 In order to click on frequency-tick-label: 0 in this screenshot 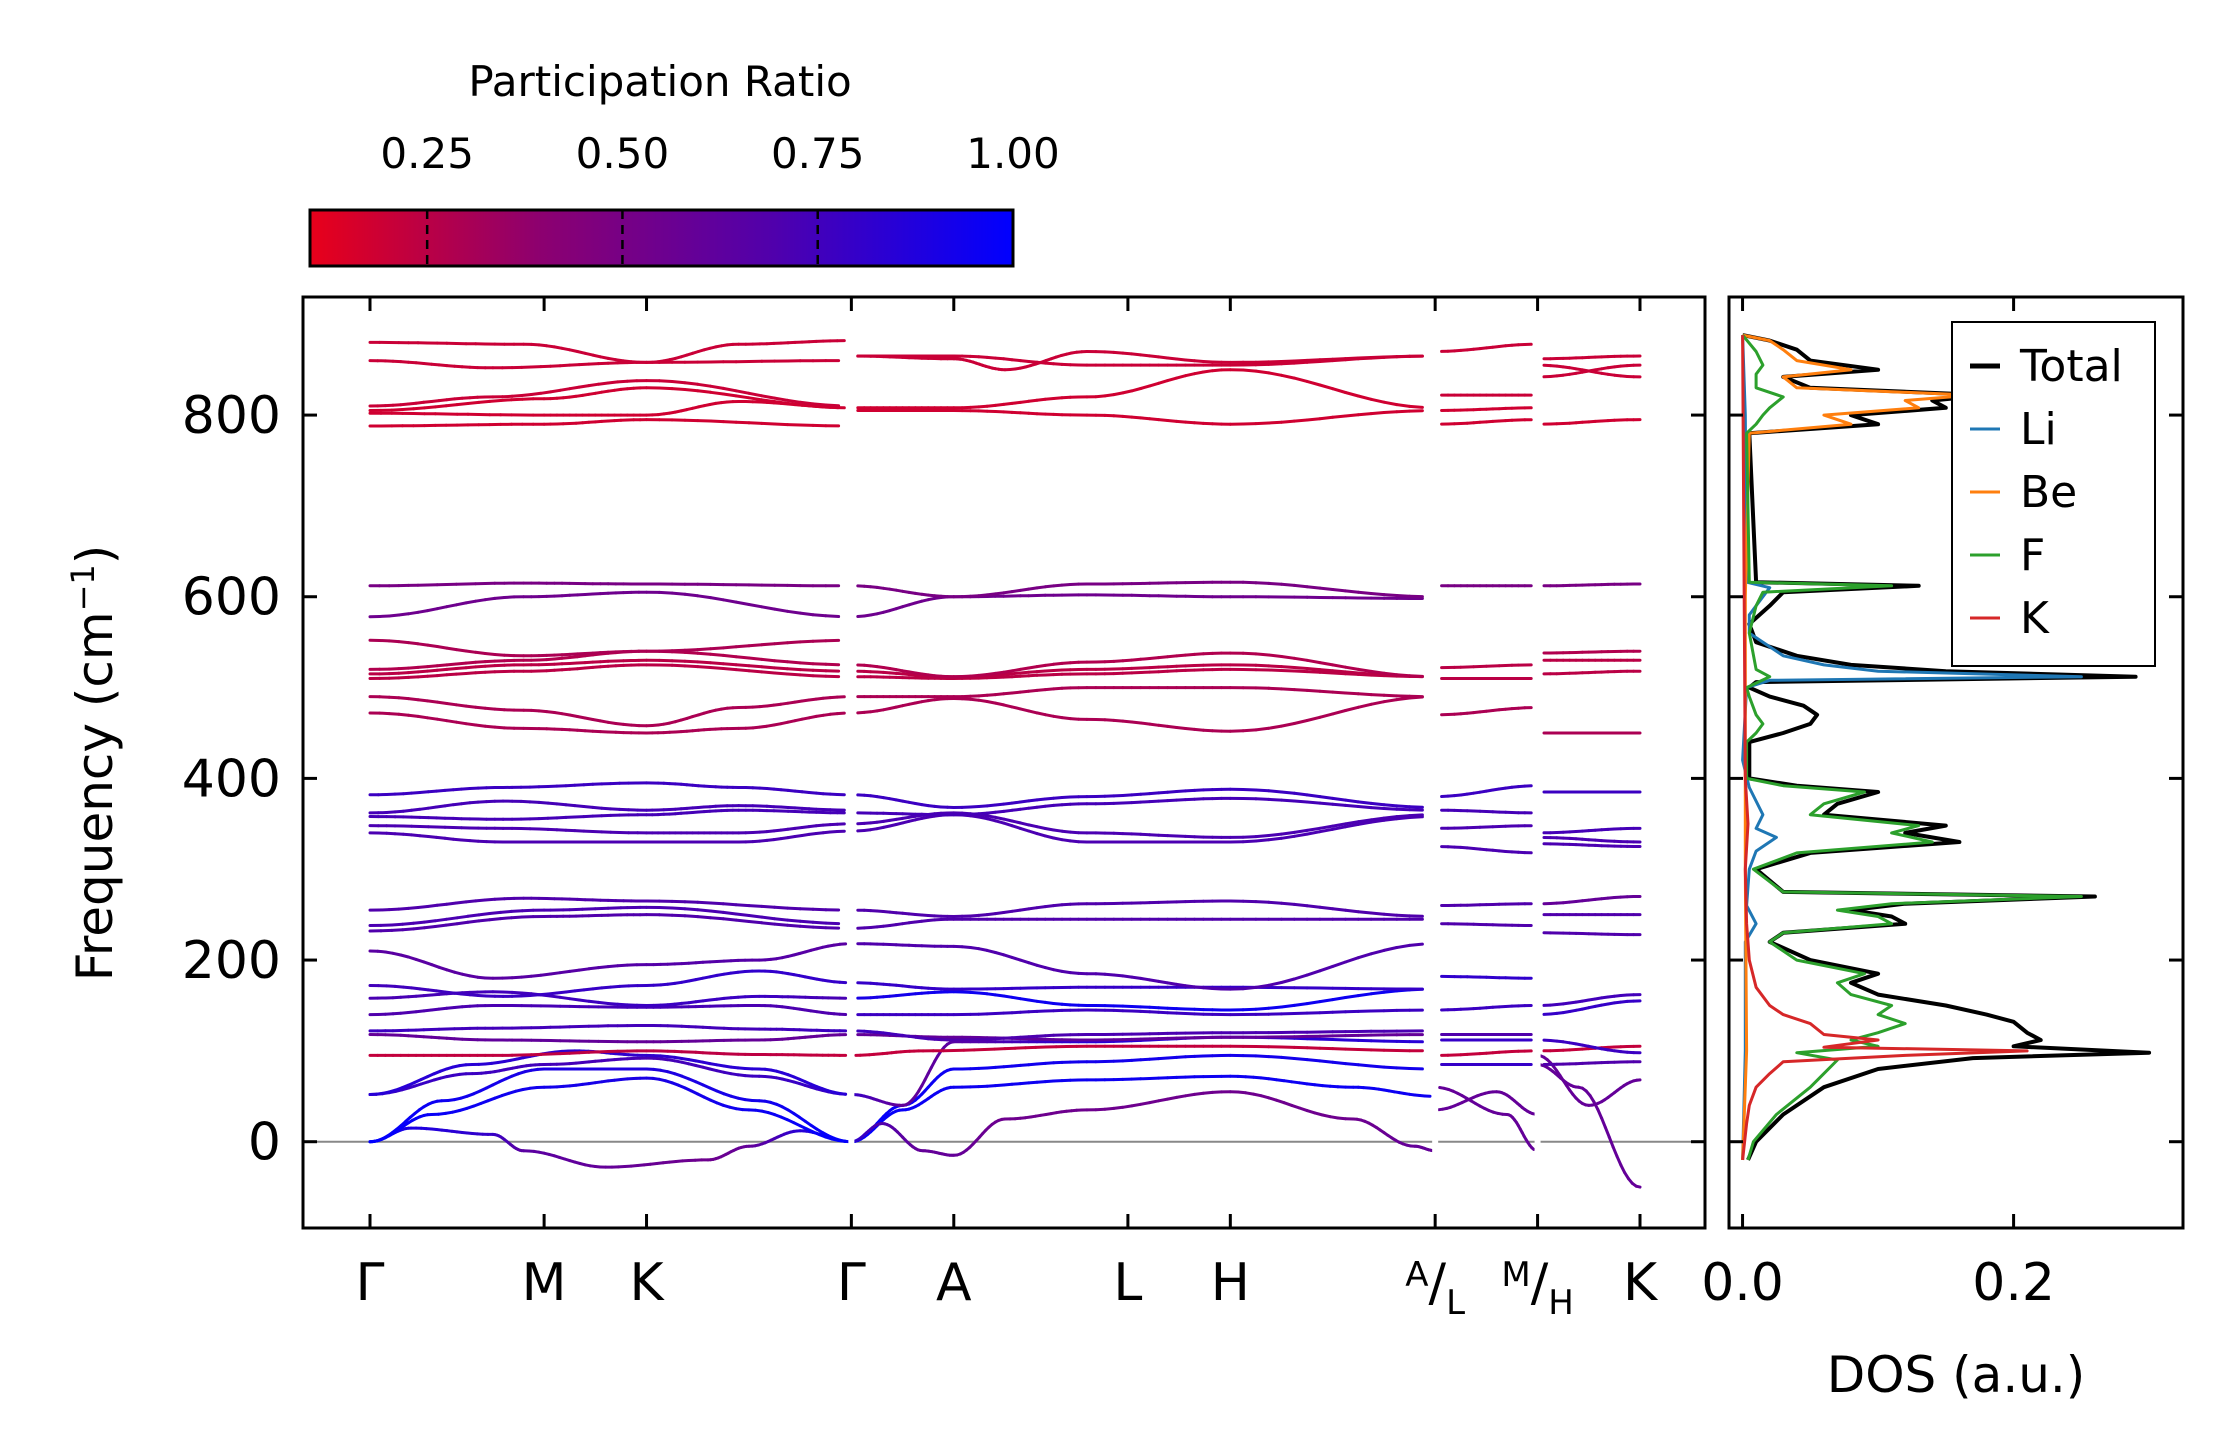, I will do `click(264, 1143)`.